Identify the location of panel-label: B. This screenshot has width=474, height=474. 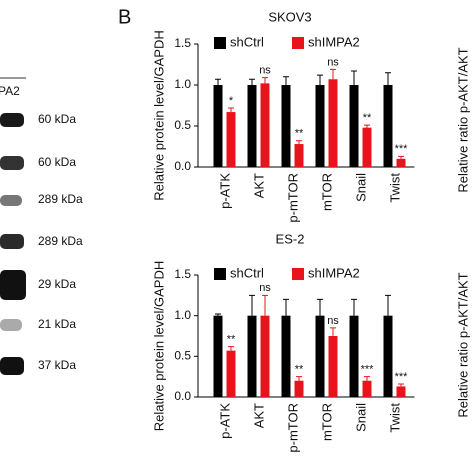
(124, 17).